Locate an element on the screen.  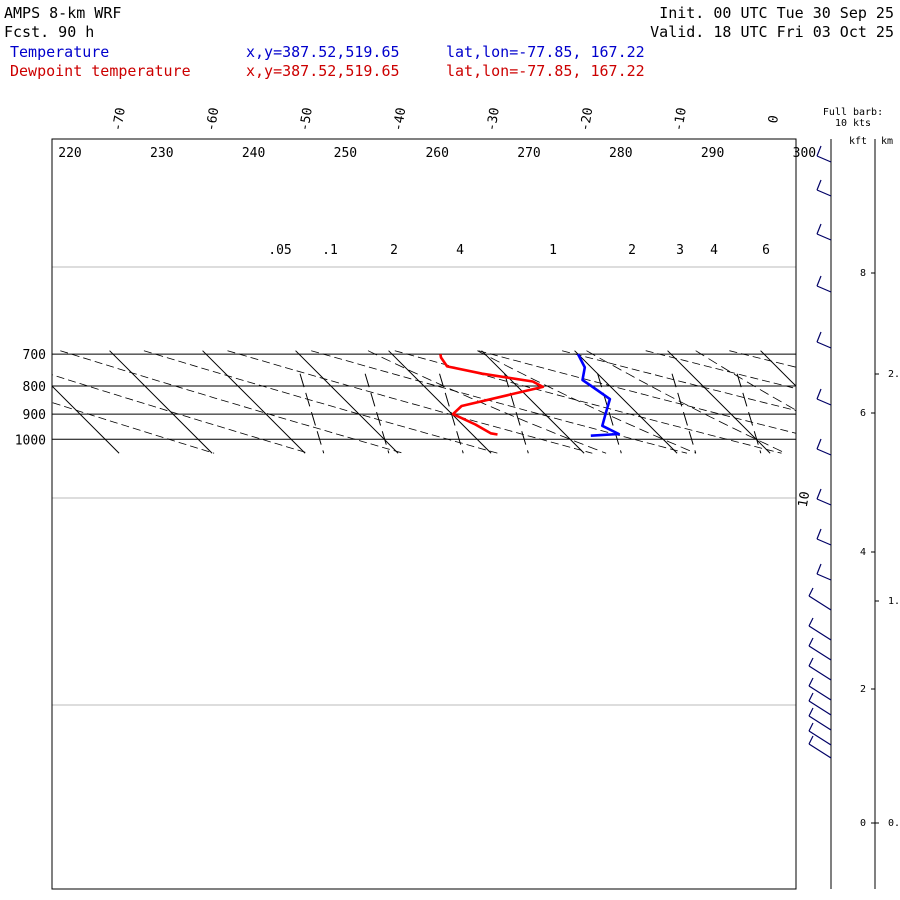
isotherm-label: -60 is located at coordinates (213, 120).